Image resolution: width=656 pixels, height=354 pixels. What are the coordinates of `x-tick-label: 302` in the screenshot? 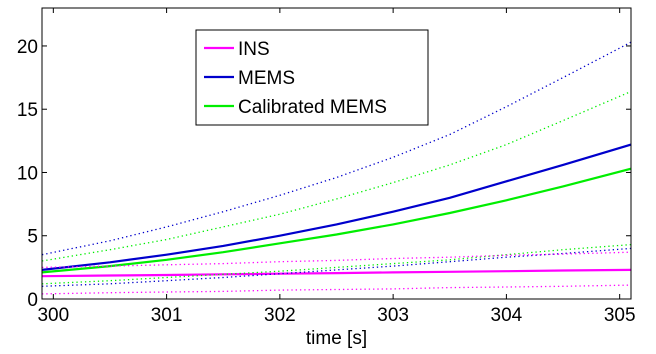 It's located at (280, 315).